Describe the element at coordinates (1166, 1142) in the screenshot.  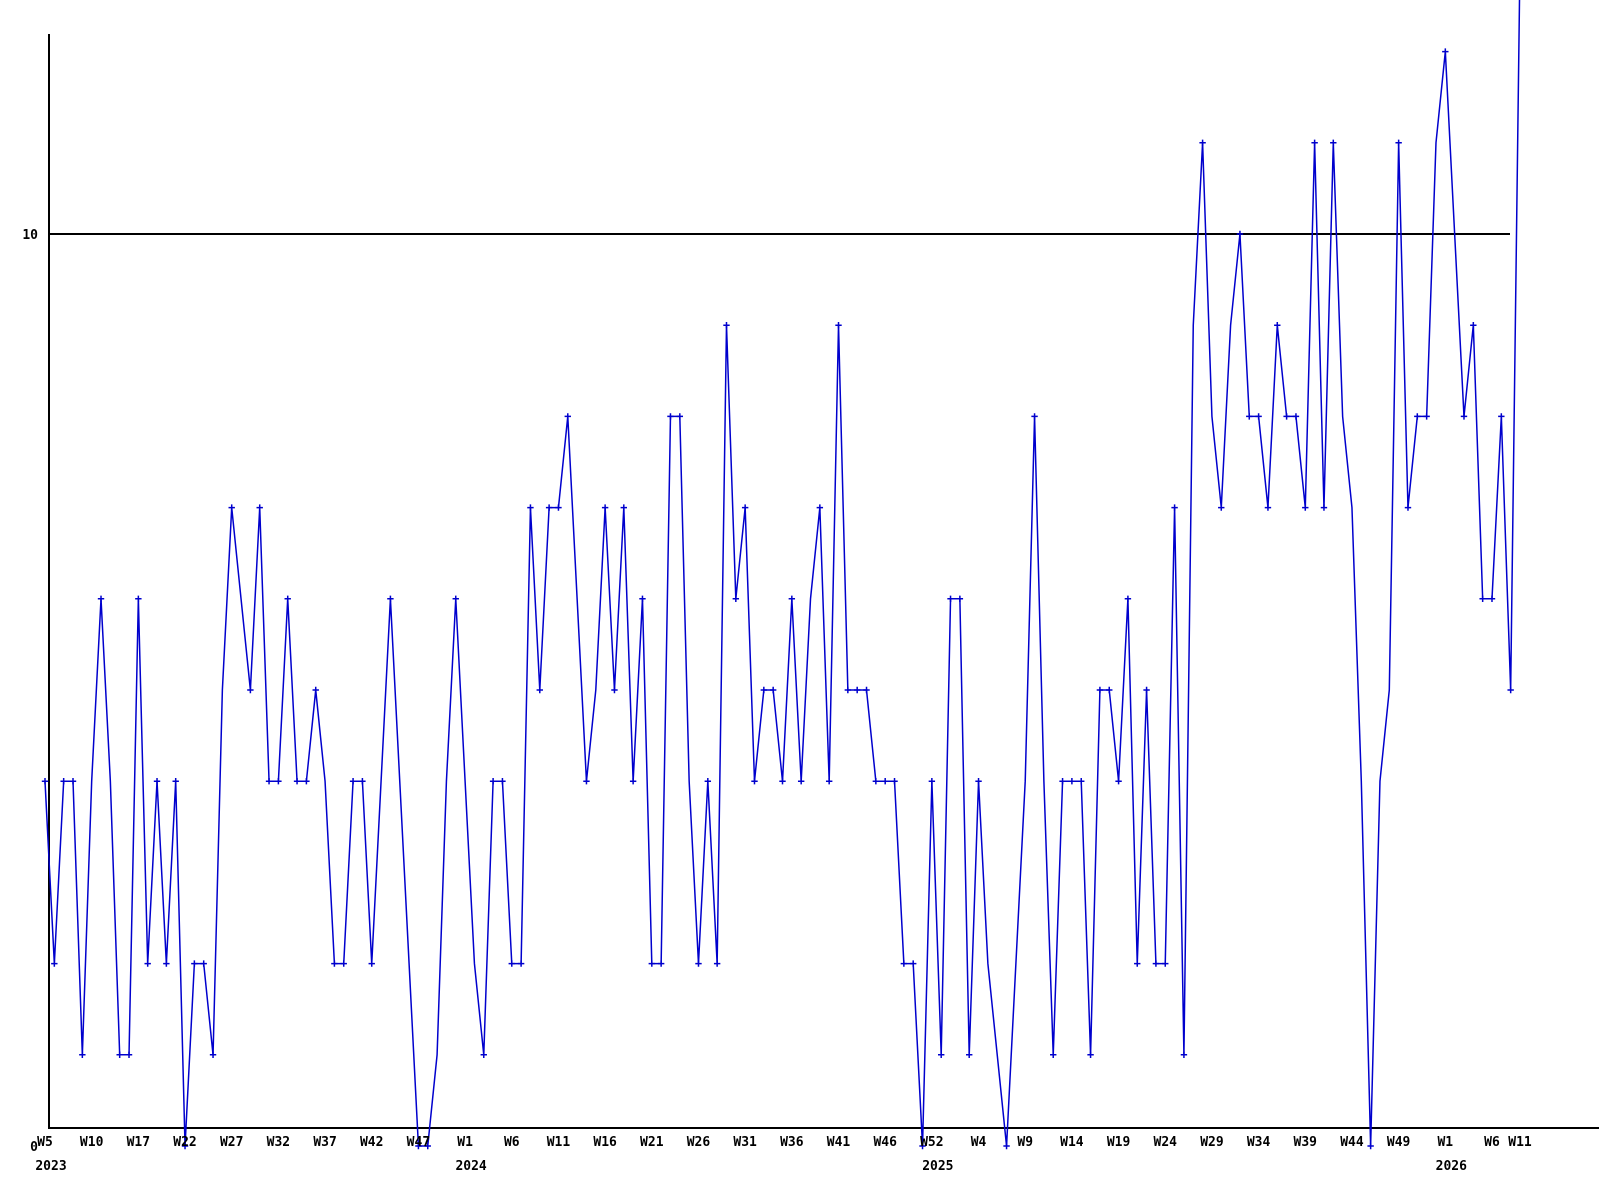
I see `x-tick-label: W24` at that location.